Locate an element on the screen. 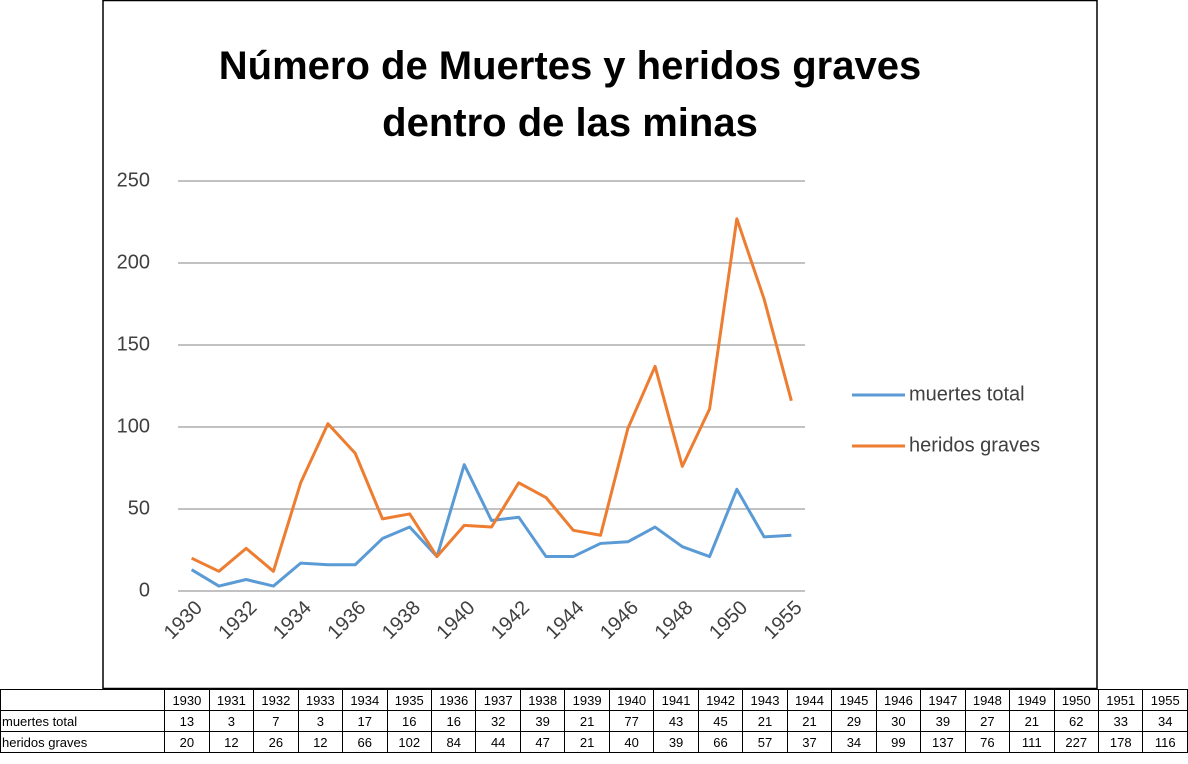  legend-label: heridos graves is located at coordinates (974, 445).